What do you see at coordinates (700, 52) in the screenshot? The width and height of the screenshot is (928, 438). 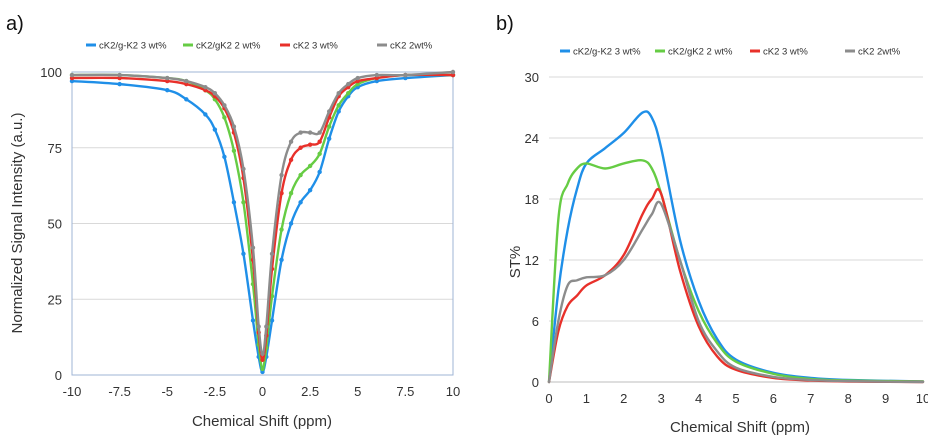 I see `legend-label: cK2/gK2 2 wt%` at bounding box center [700, 52].